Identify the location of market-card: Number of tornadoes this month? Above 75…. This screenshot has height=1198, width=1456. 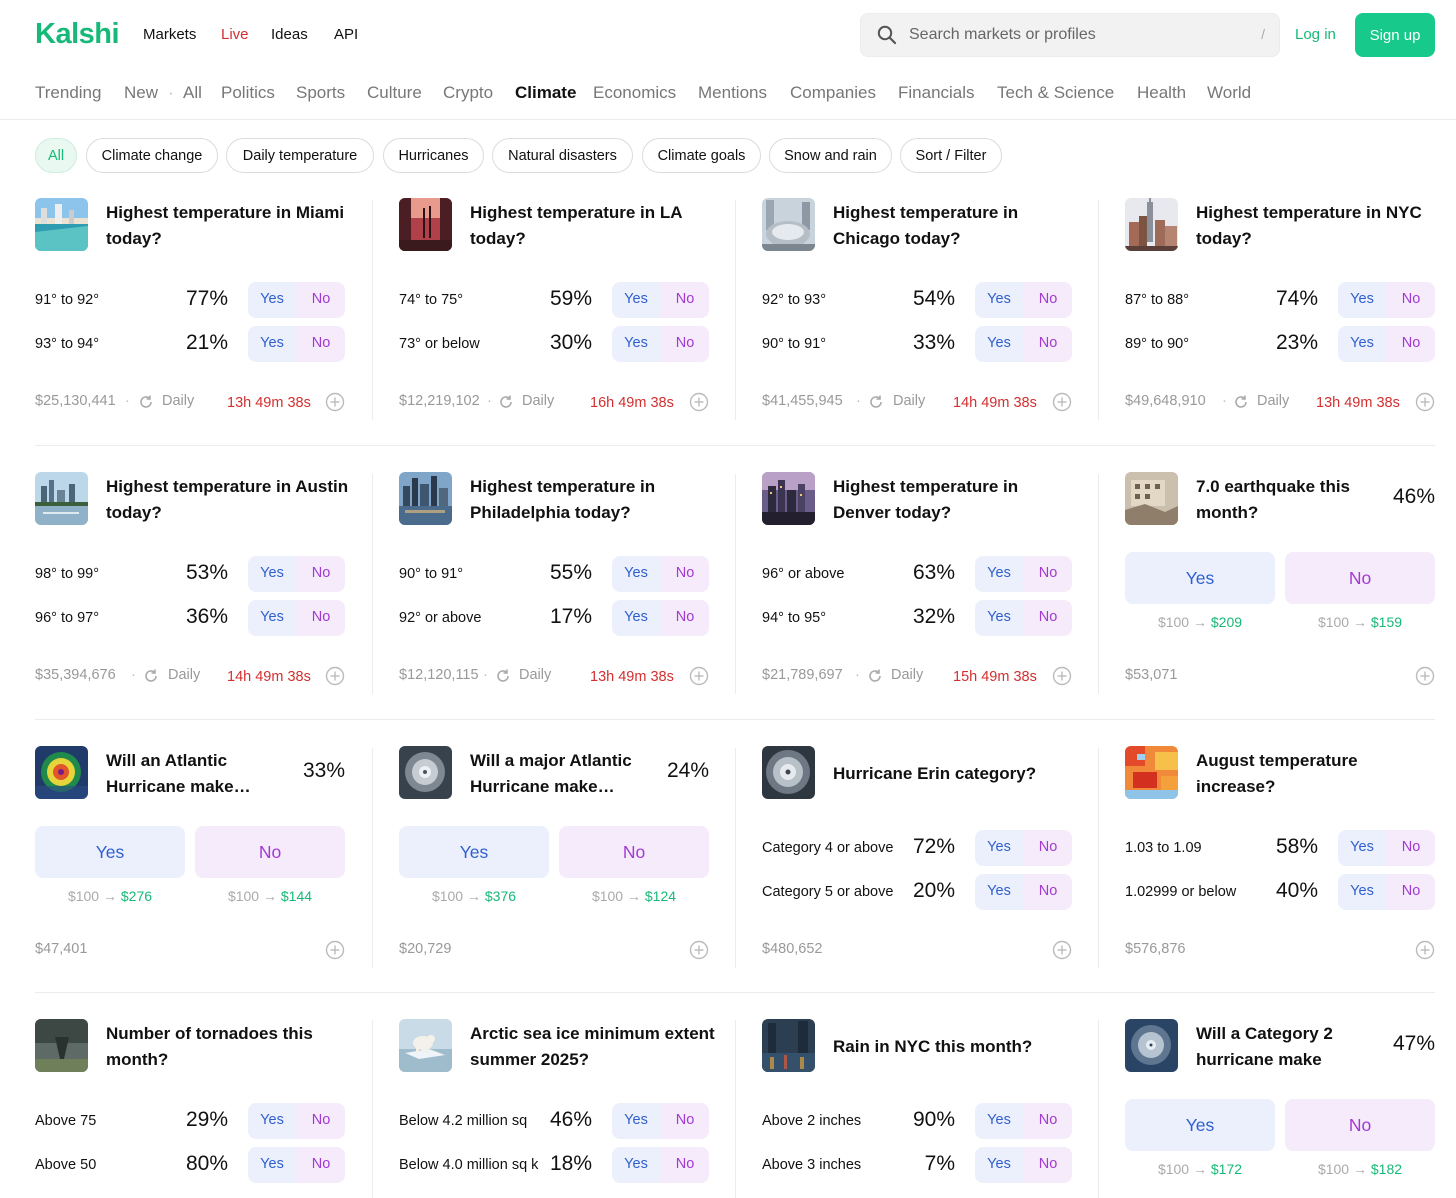
(195, 1108).